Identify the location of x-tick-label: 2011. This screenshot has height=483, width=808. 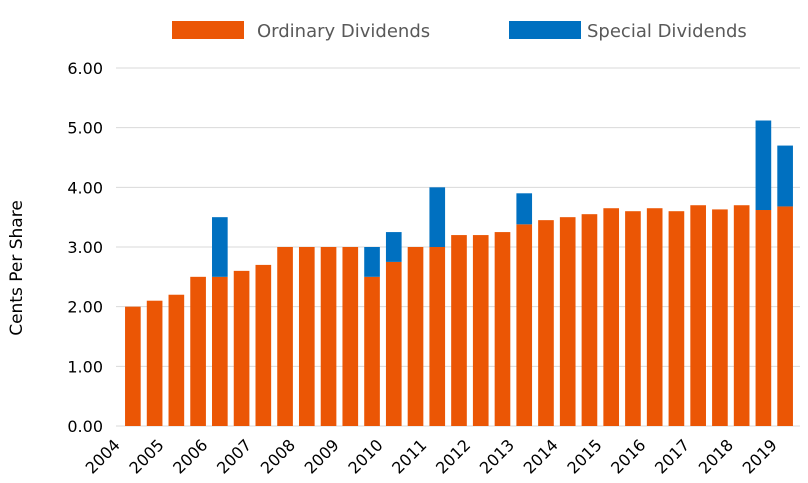
(409, 456).